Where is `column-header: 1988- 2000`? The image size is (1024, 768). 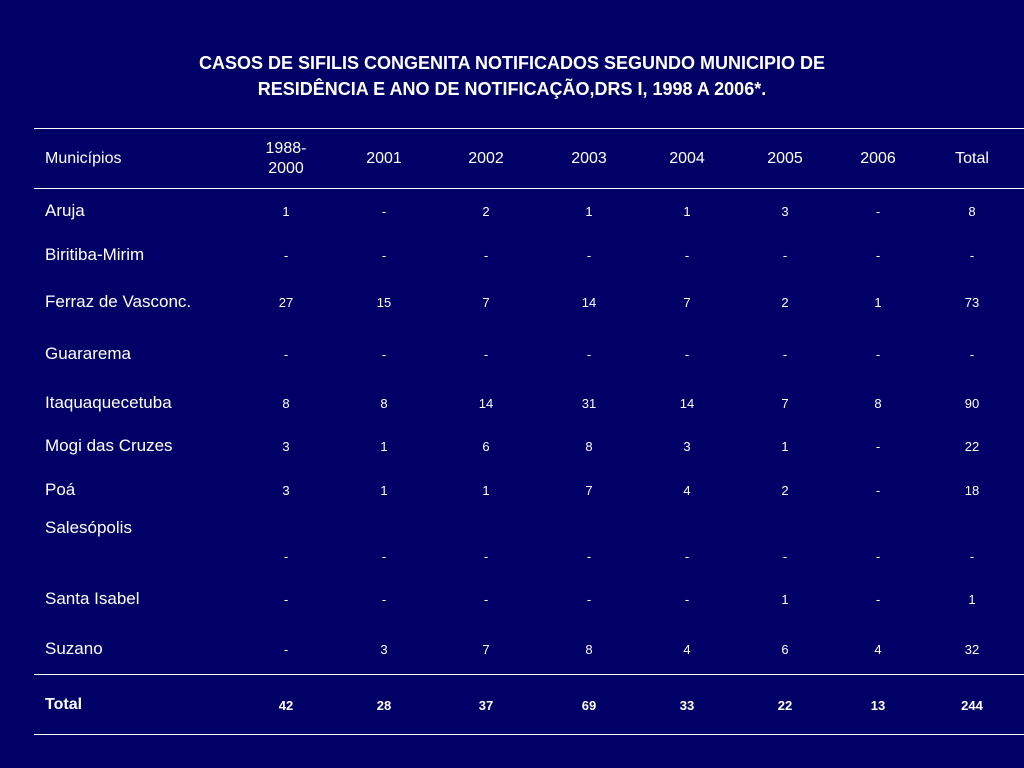
column-header: 1988- 2000 is located at coordinates (286, 158).